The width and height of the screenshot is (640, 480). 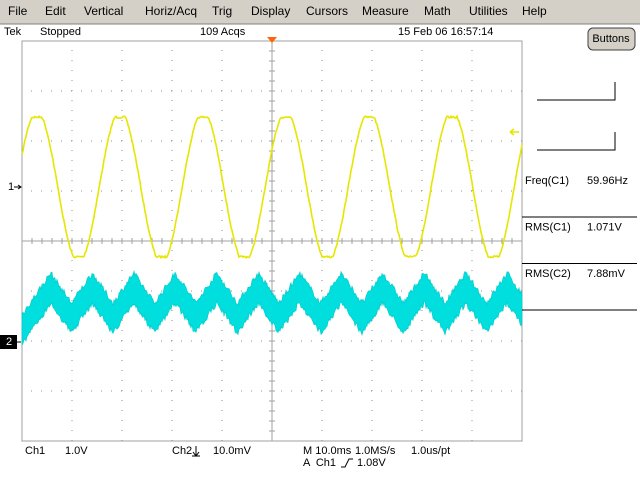 What do you see at coordinates (223, 32) in the screenshot?
I see `acq-count: 109 Acqs` at bounding box center [223, 32].